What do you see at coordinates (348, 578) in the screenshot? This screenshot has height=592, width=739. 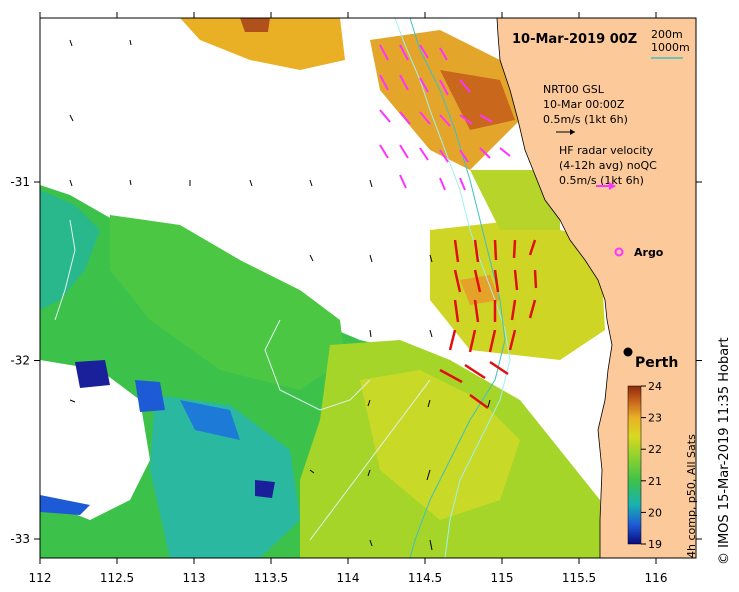 I see `x-tick-label: 114` at bounding box center [348, 578].